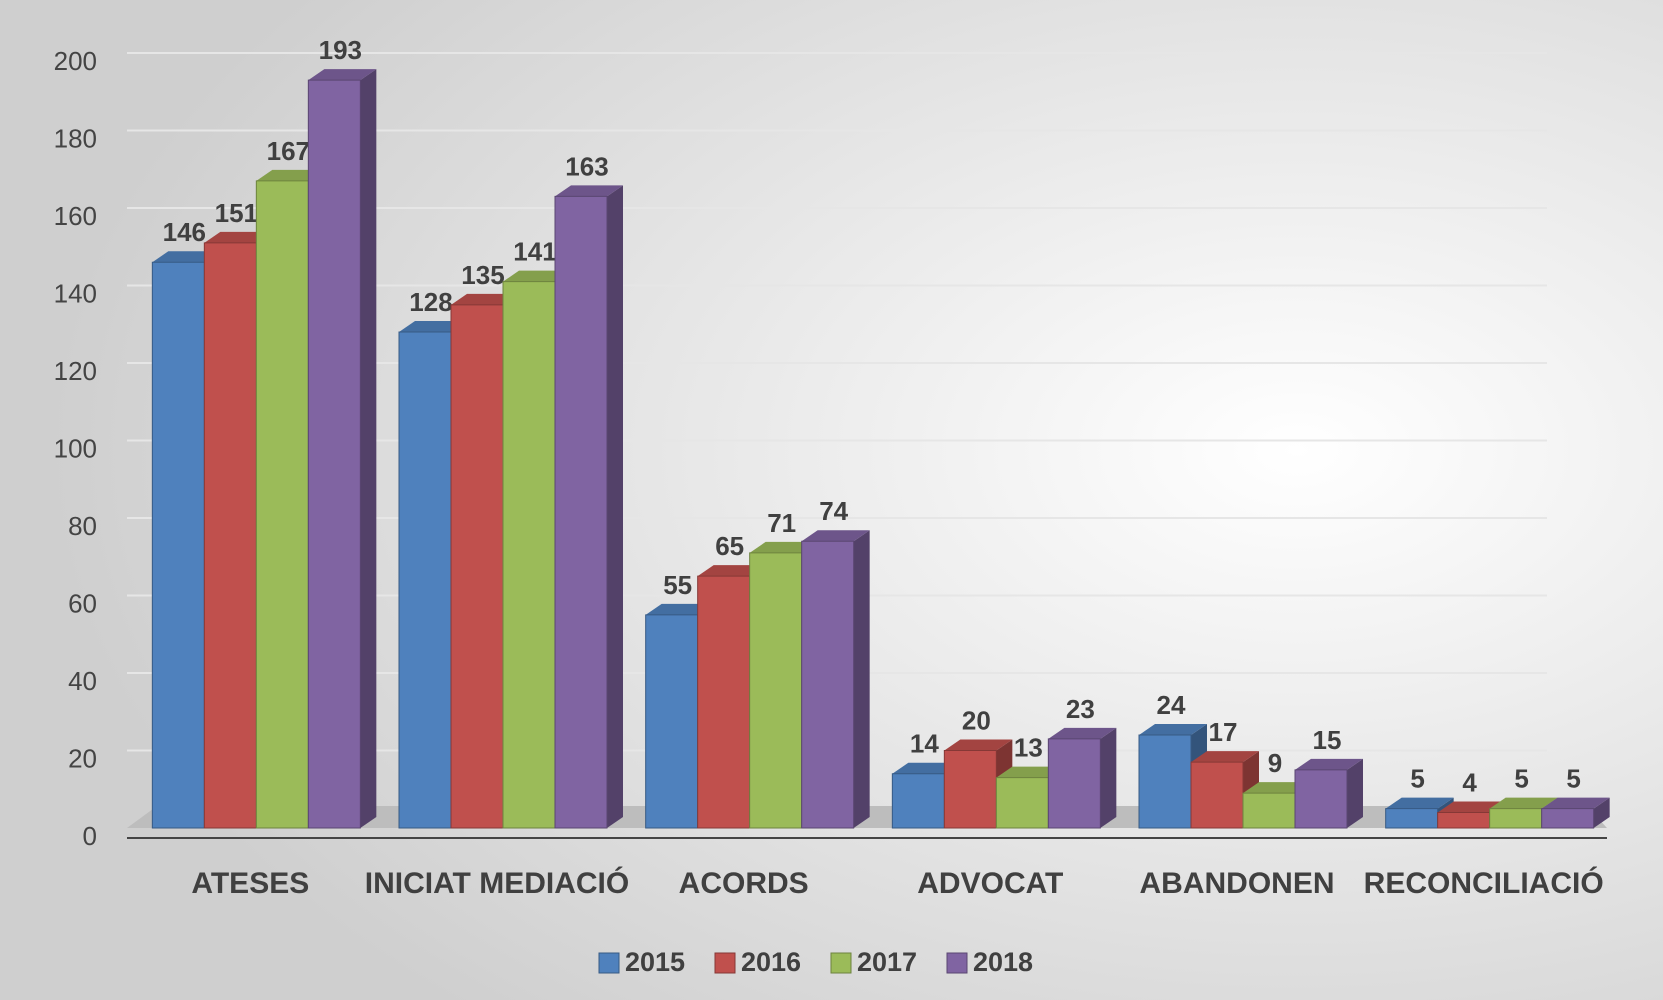 This screenshot has height=1000, width=1663. Describe the element at coordinates (990, 883) in the screenshot. I see `x-tick-label: ADVOCAT` at that location.